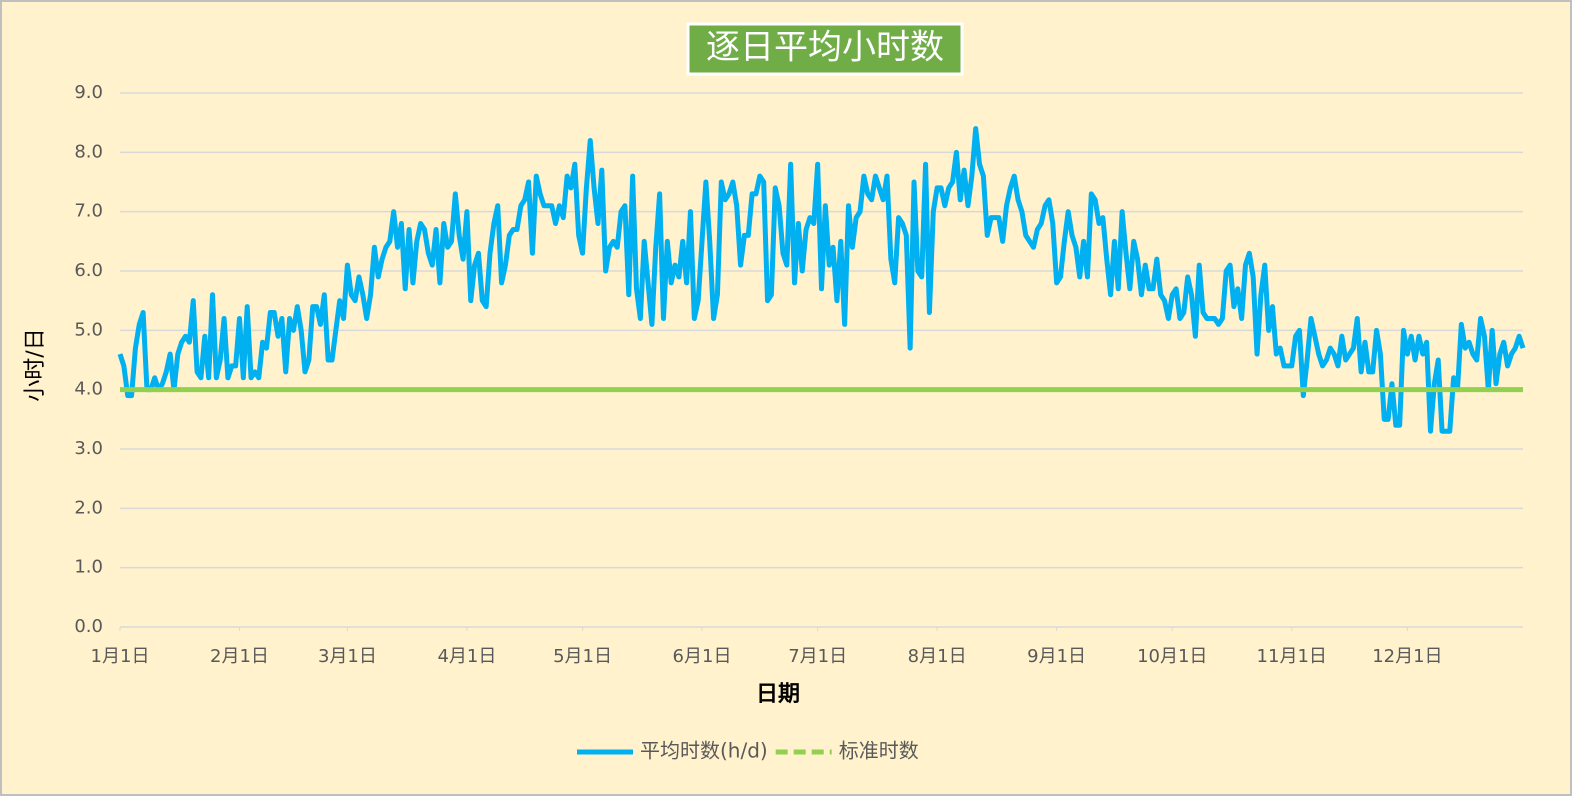 The height and width of the screenshot is (800, 1572). Describe the element at coordinates (88, 389) in the screenshot. I see `y-tick-label: 4.0` at that location.